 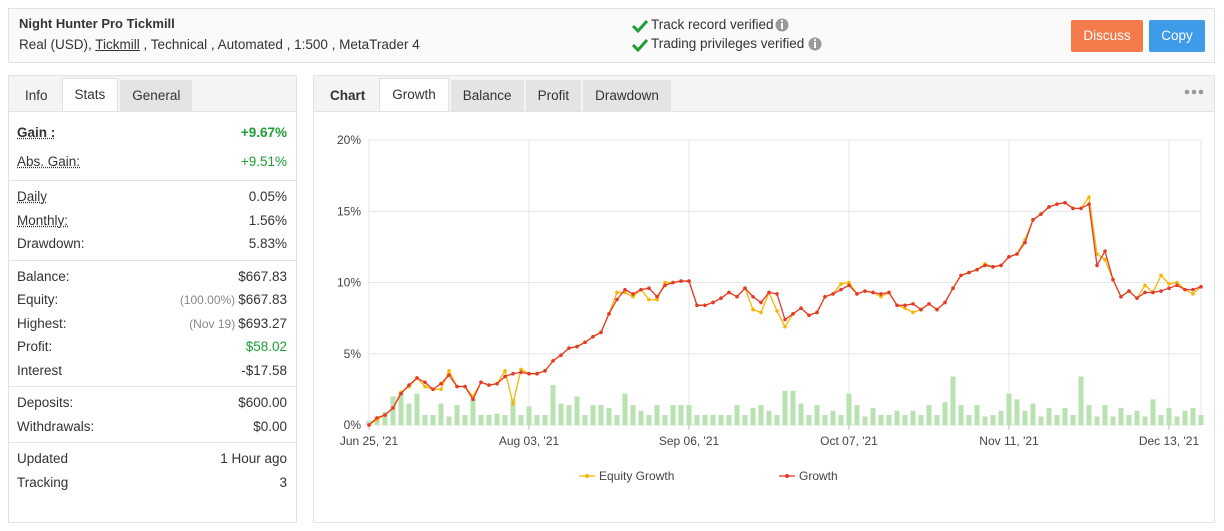 I want to click on x-tick-label: Aug 03, '21, so click(x=529, y=441).